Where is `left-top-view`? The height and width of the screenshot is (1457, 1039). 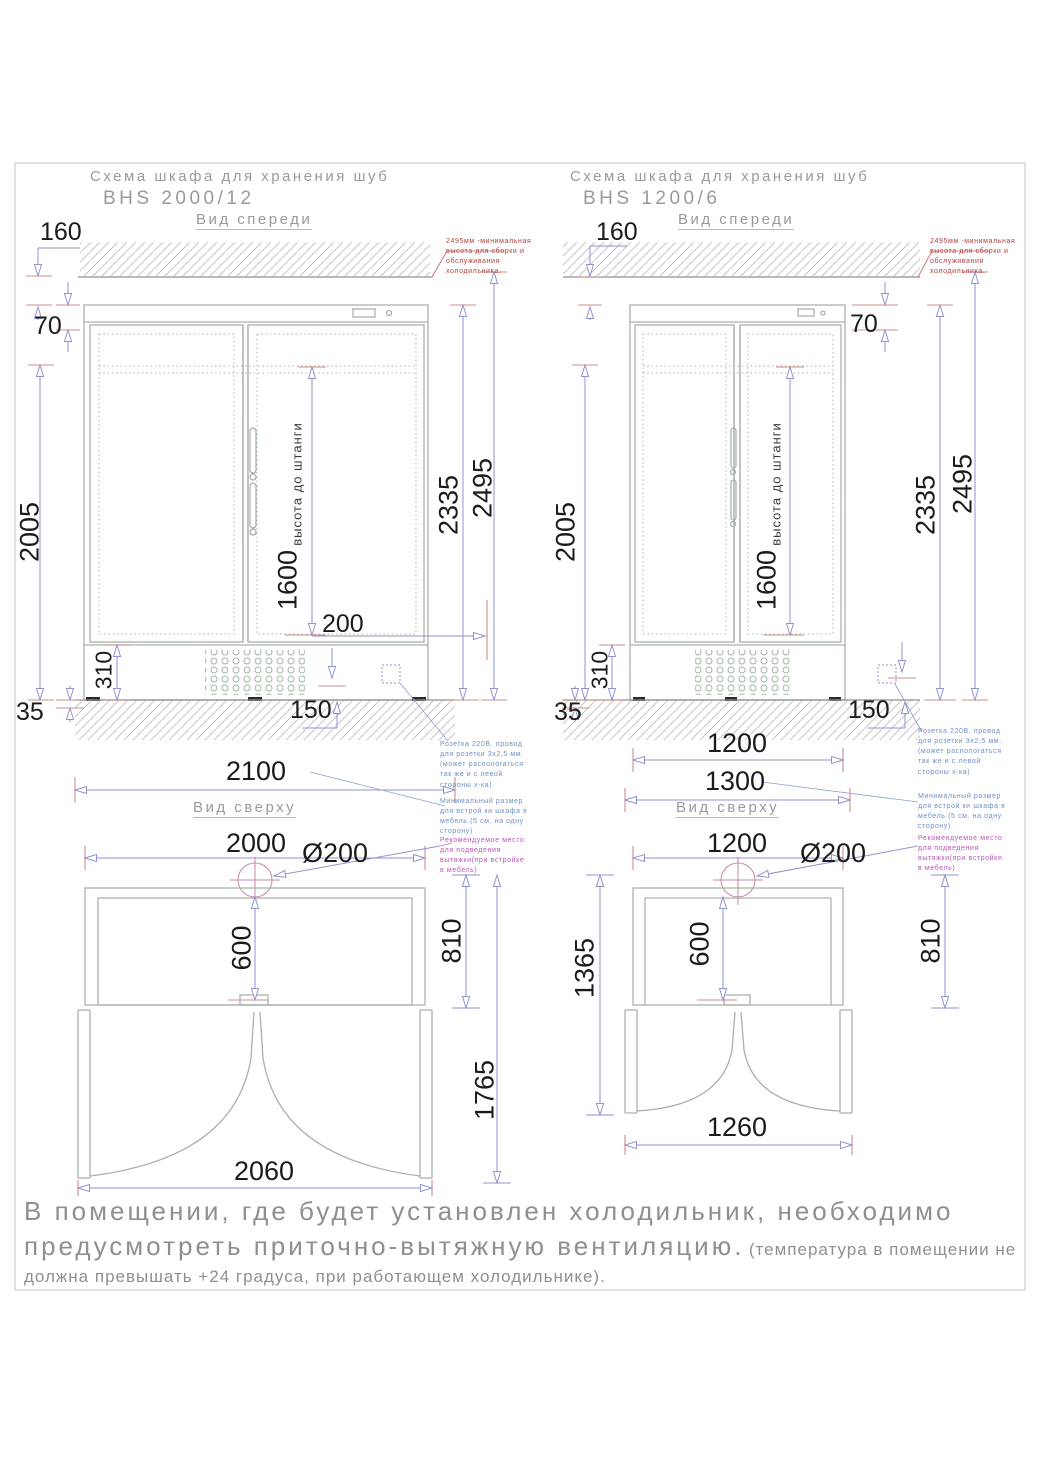
left-top-view is located at coordinates (294, 1019).